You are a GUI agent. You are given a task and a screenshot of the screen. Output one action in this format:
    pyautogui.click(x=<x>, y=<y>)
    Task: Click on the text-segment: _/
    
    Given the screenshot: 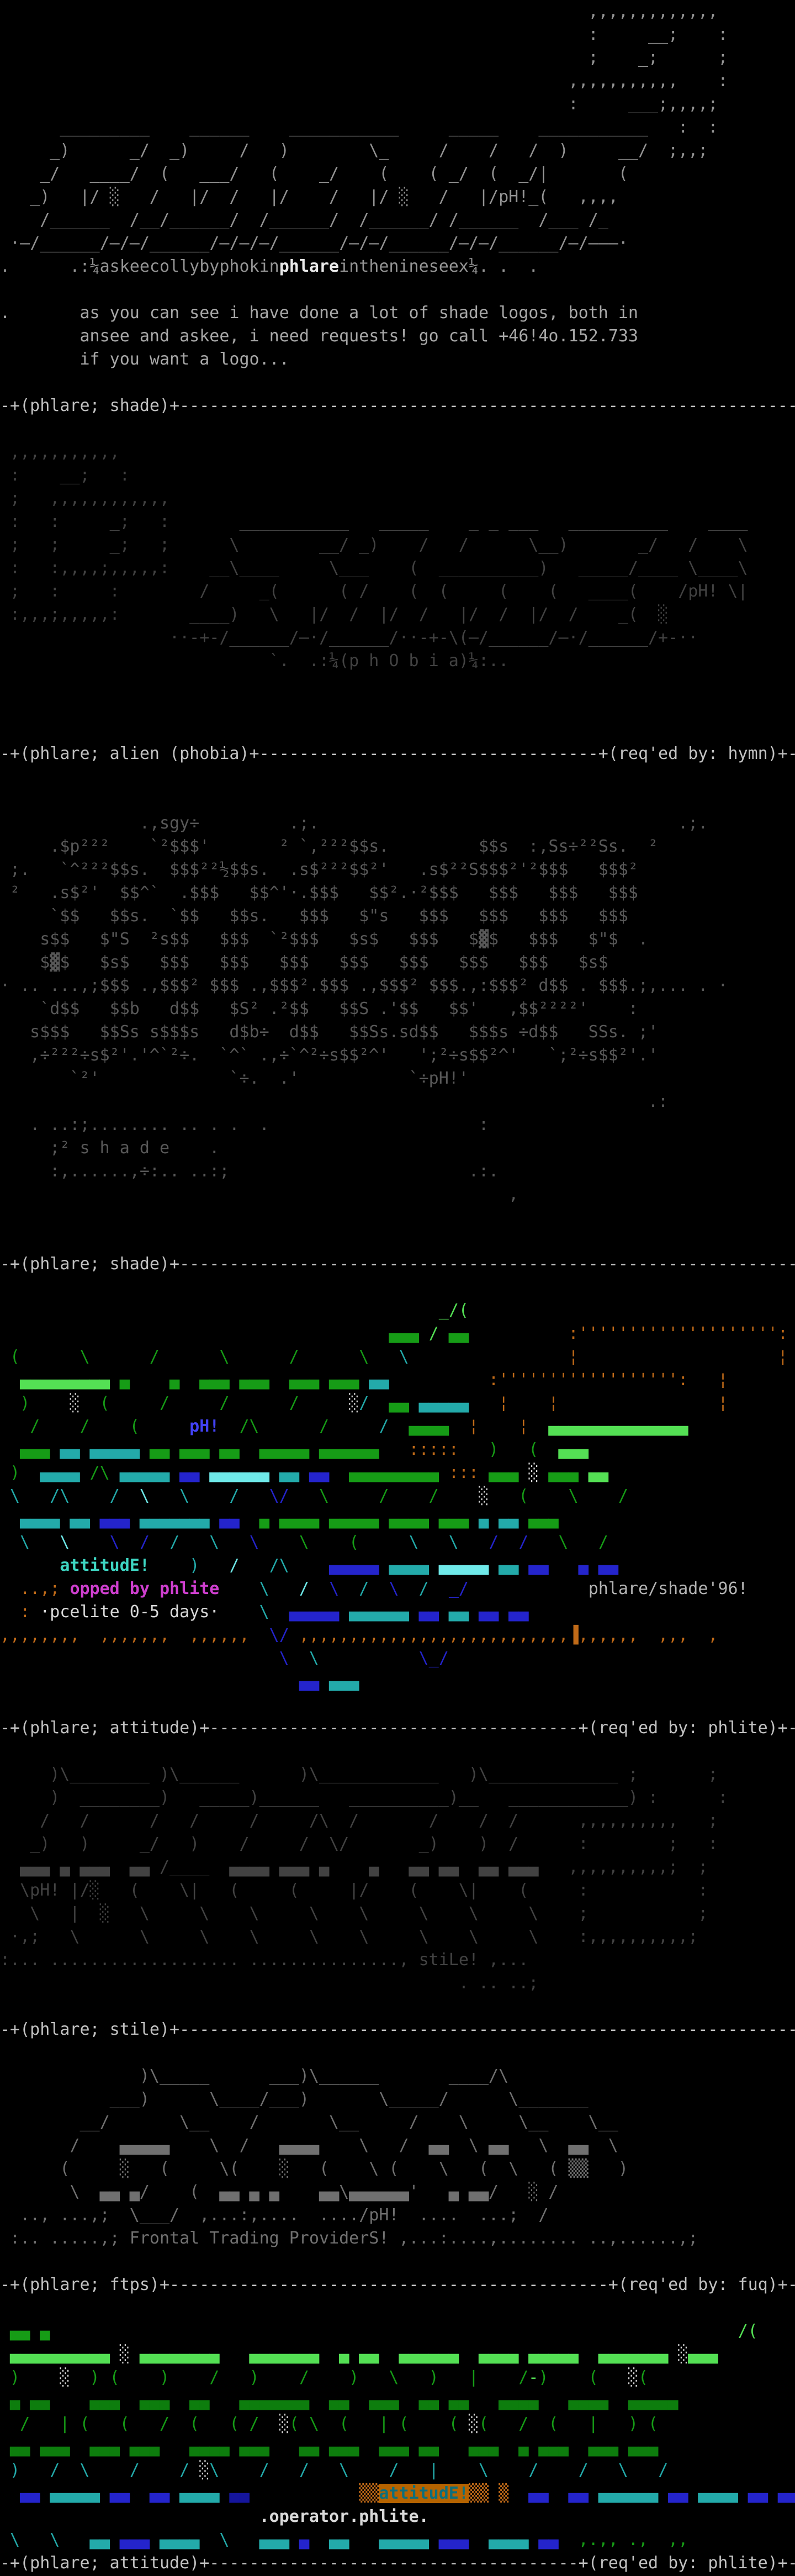 What is the action you would take?
    pyautogui.click(x=459, y=1588)
    